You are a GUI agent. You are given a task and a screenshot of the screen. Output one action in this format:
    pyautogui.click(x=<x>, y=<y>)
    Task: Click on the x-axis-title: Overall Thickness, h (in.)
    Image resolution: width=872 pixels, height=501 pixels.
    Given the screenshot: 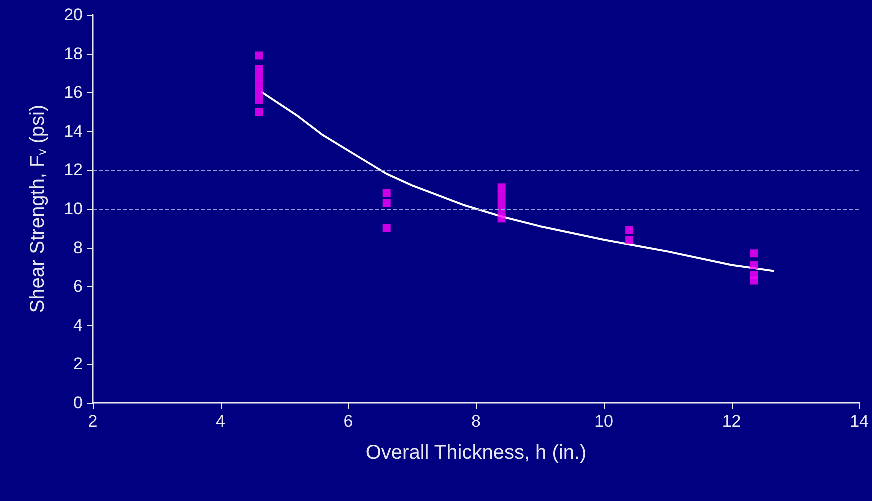 What is the action you would take?
    pyautogui.click(x=476, y=453)
    